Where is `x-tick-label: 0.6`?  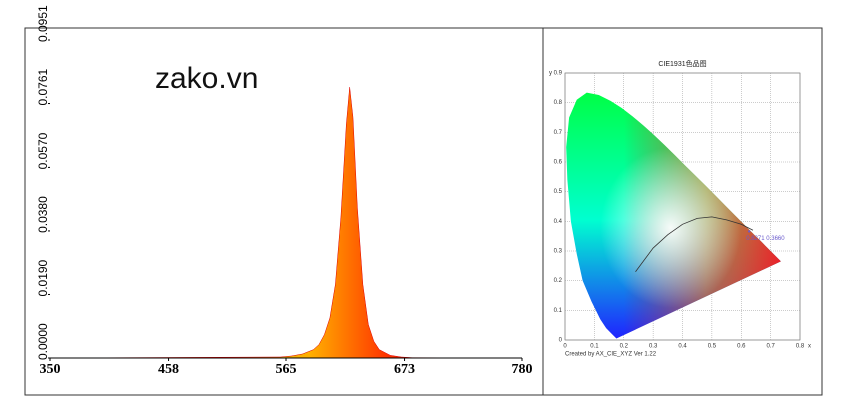 x-tick-label: 0.6 is located at coordinates (741, 347).